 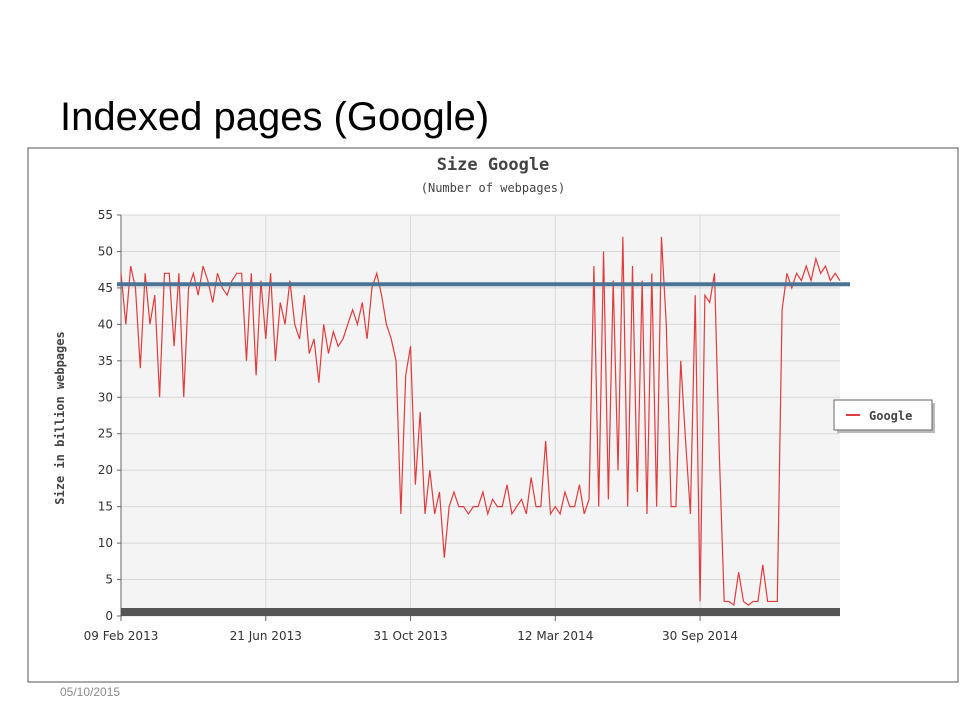 I want to click on y-axis-label: Size in billion webpages, so click(x=60, y=417).